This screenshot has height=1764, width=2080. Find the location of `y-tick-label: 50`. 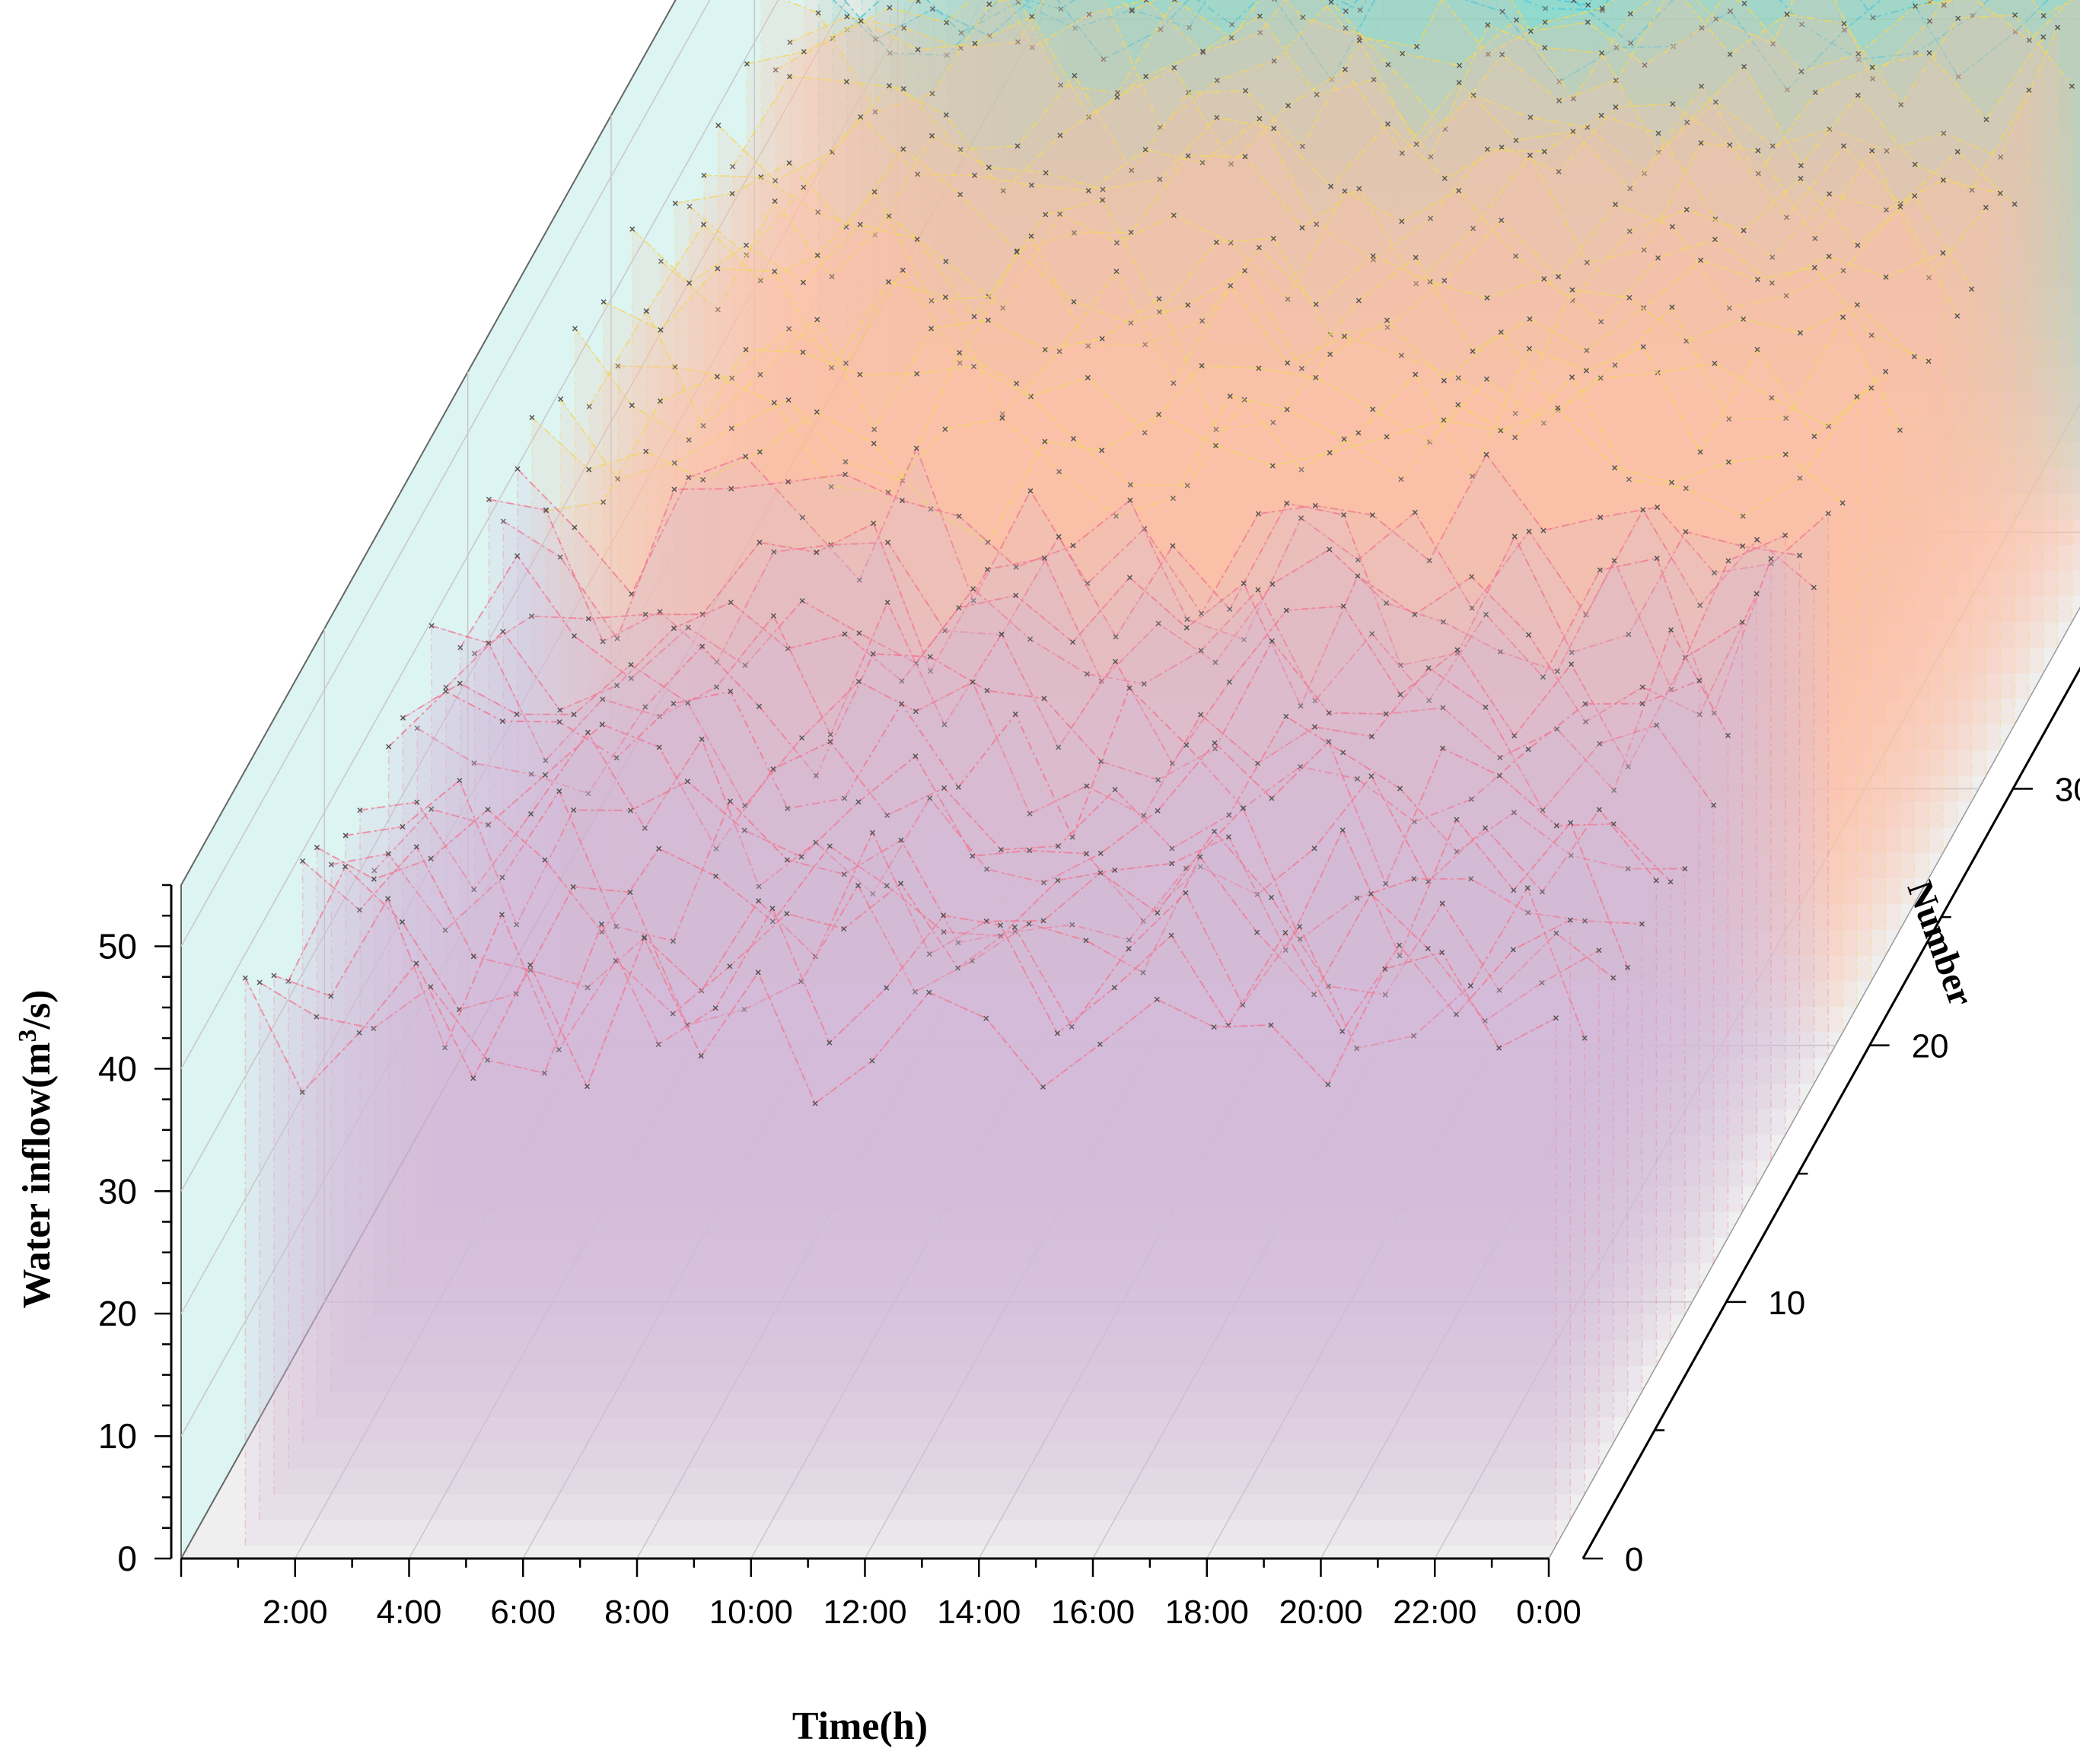

y-tick-label: 50 is located at coordinates (118, 946).